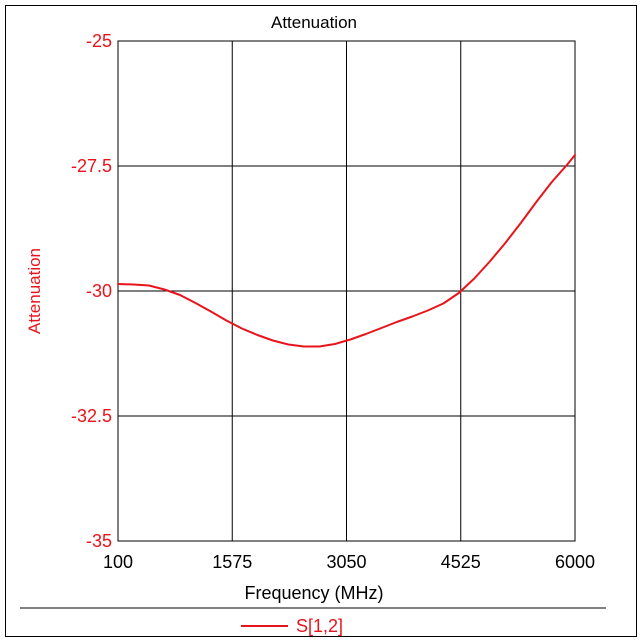  I want to click on y-tick-label: -35, so click(99, 541).